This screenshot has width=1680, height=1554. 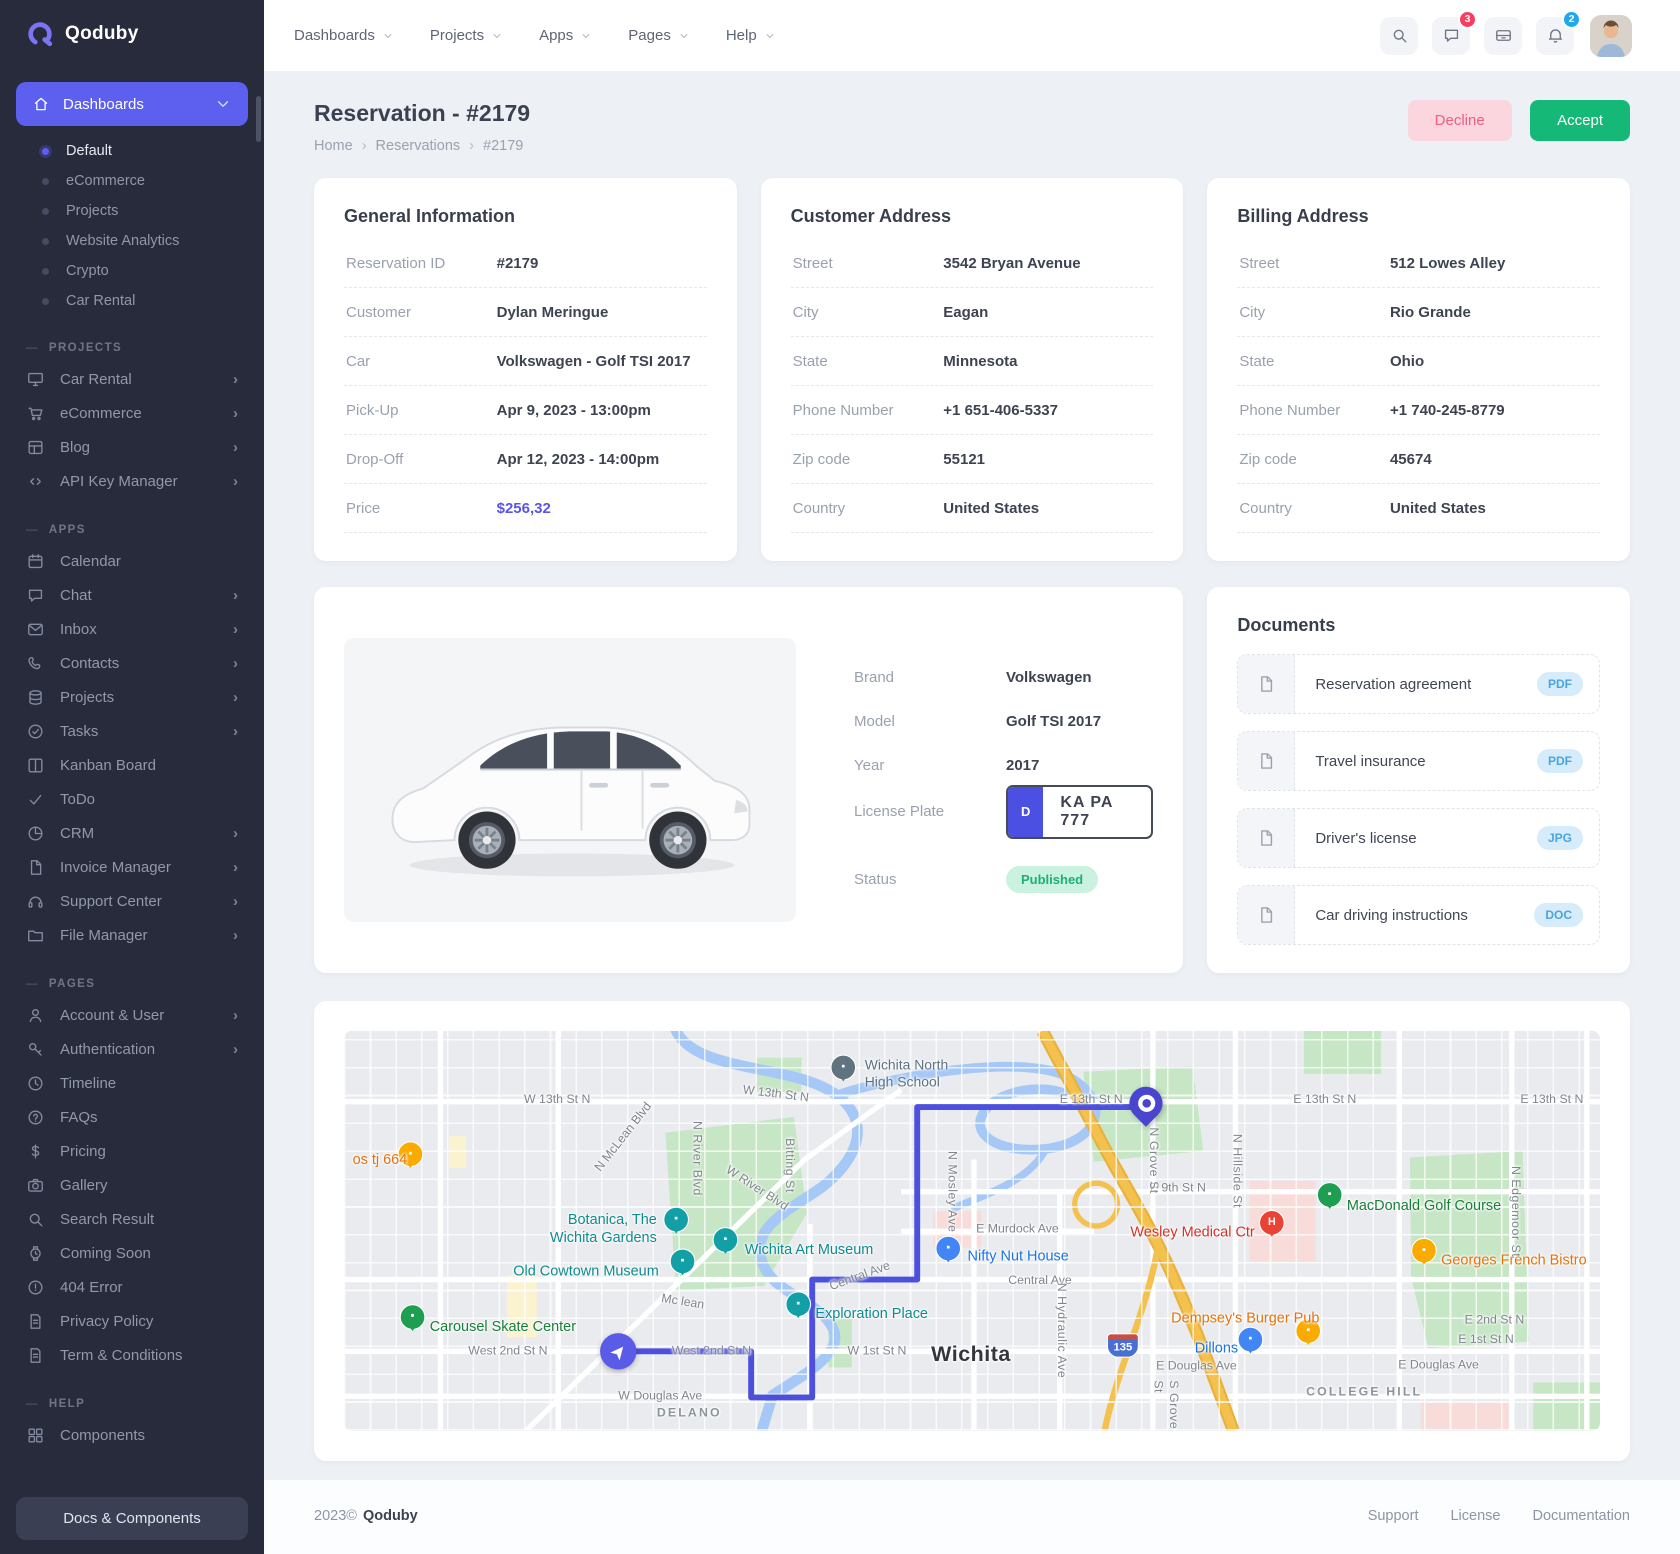 What do you see at coordinates (132, 663) in the screenshot?
I see `sidebar-item: Contacts ›` at bounding box center [132, 663].